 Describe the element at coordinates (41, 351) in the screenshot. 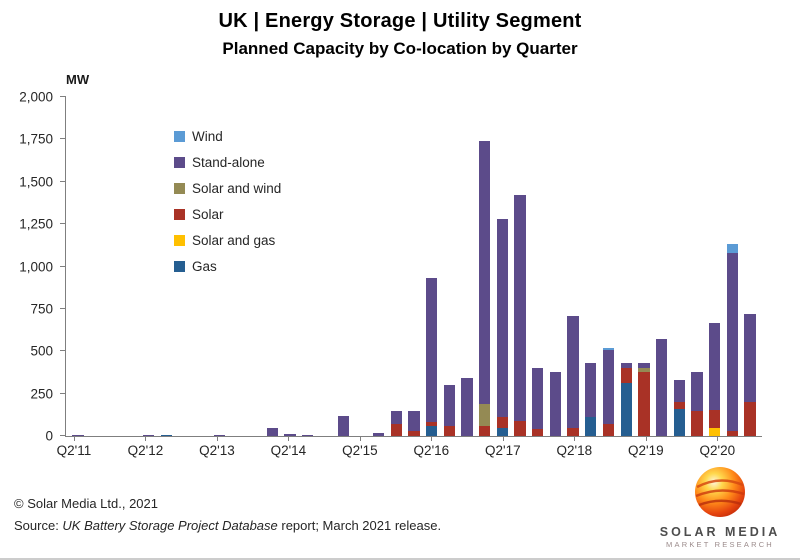

I see `y-tick-label: 500` at that location.